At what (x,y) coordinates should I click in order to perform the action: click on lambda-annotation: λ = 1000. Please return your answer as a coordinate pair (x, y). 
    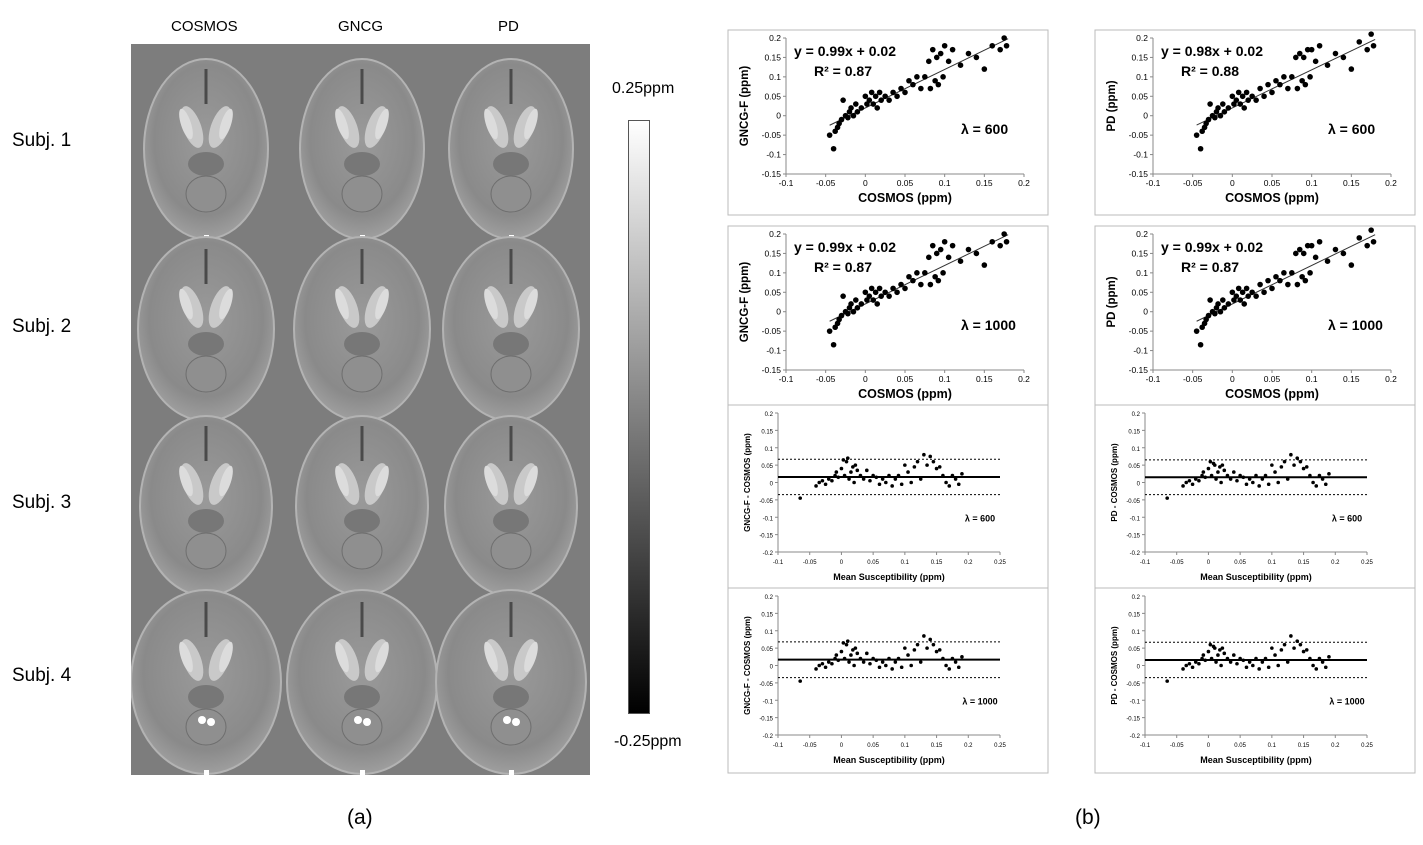
    Looking at the image, I should click on (979, 701).